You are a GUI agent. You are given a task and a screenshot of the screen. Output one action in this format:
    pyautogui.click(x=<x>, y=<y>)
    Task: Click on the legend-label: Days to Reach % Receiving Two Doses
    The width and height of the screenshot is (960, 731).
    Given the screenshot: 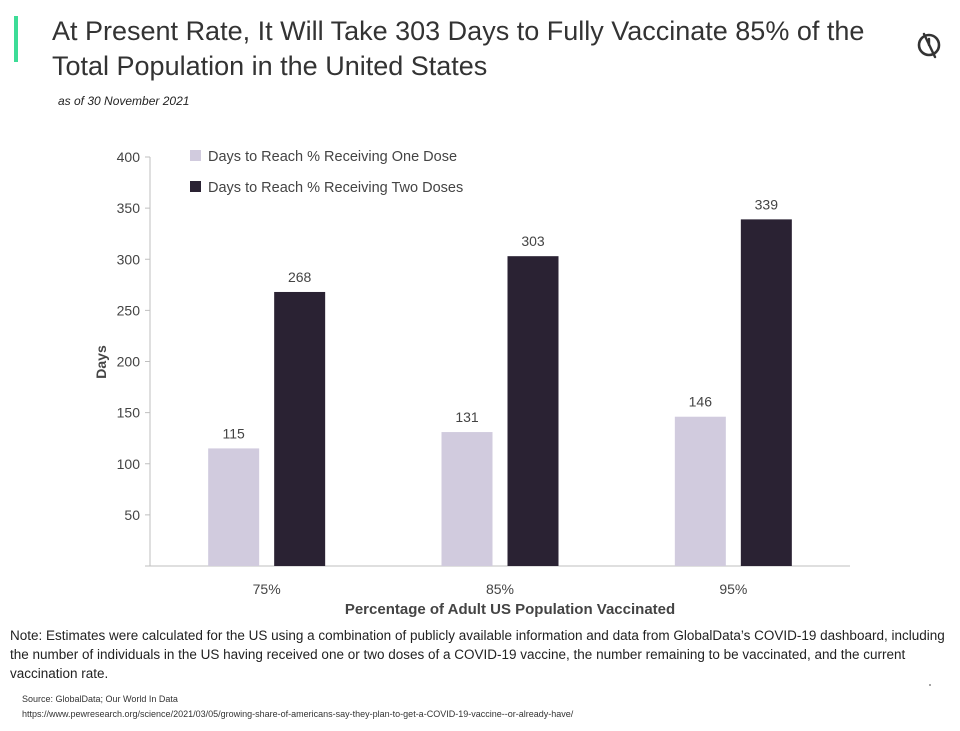 What is the action you would take?
    pyautogui.click(x=335, y=188)
    